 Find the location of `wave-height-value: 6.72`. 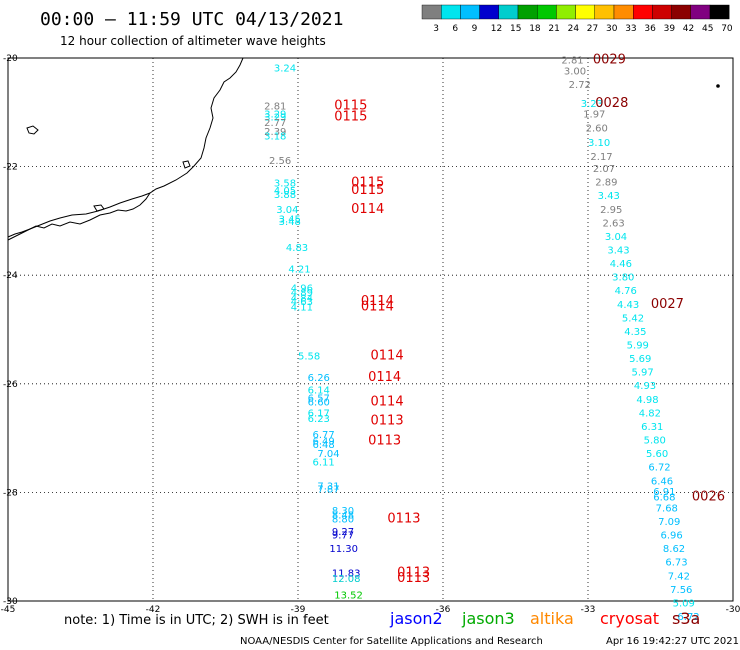

wave-height-value: 6.72 is located at coordinates (688, 617).